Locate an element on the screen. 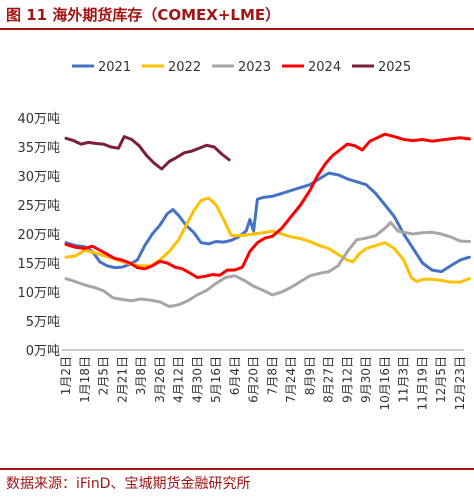  y-tick-label: 40万吨 is located at coordinates (38, 119).